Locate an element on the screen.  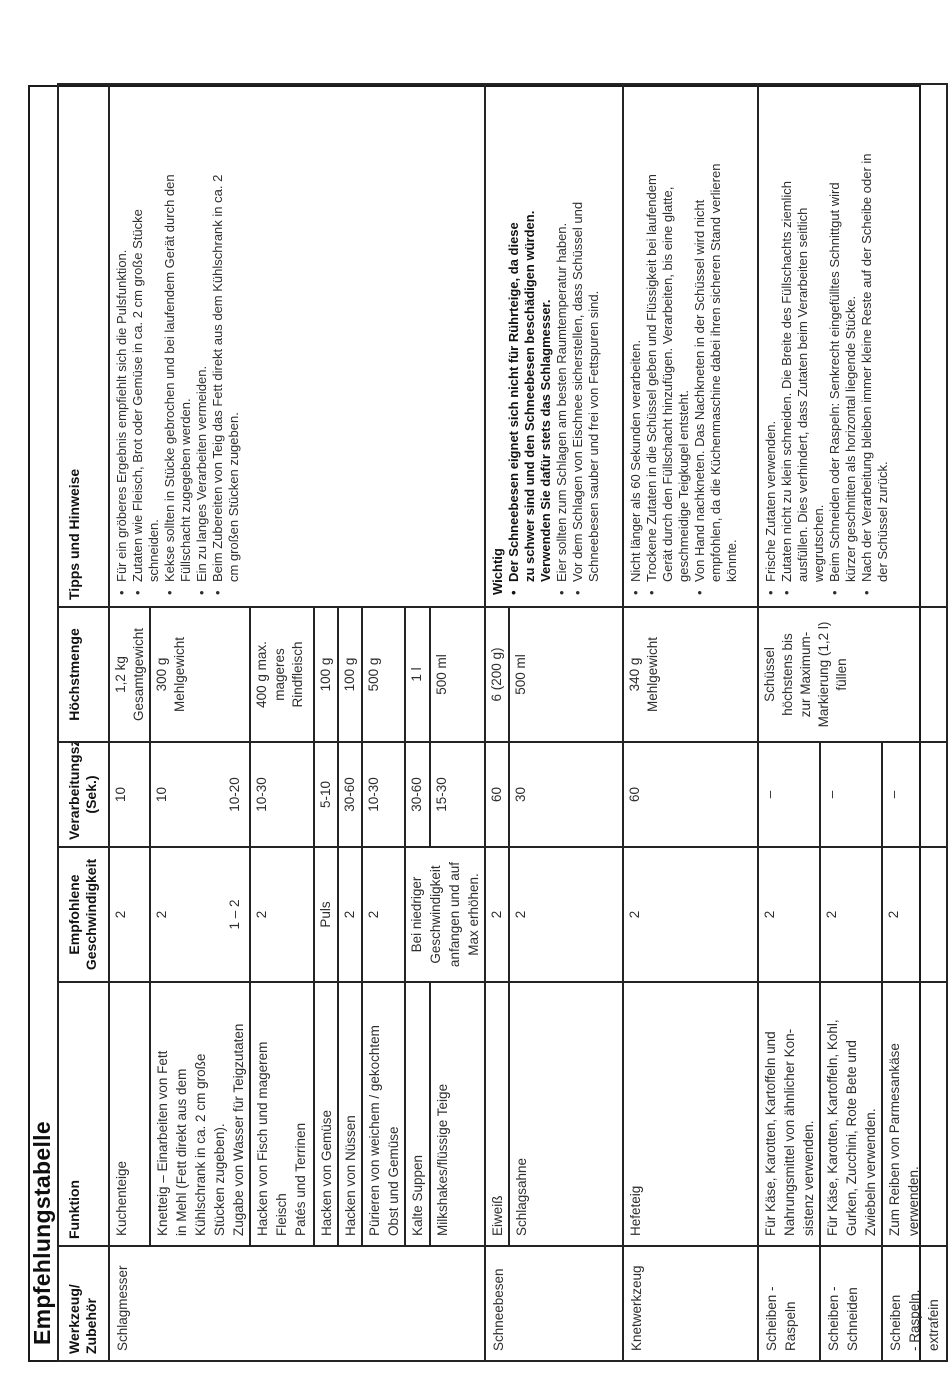
column-header-funktion: Funktion is located at coordinates (83, 1114).